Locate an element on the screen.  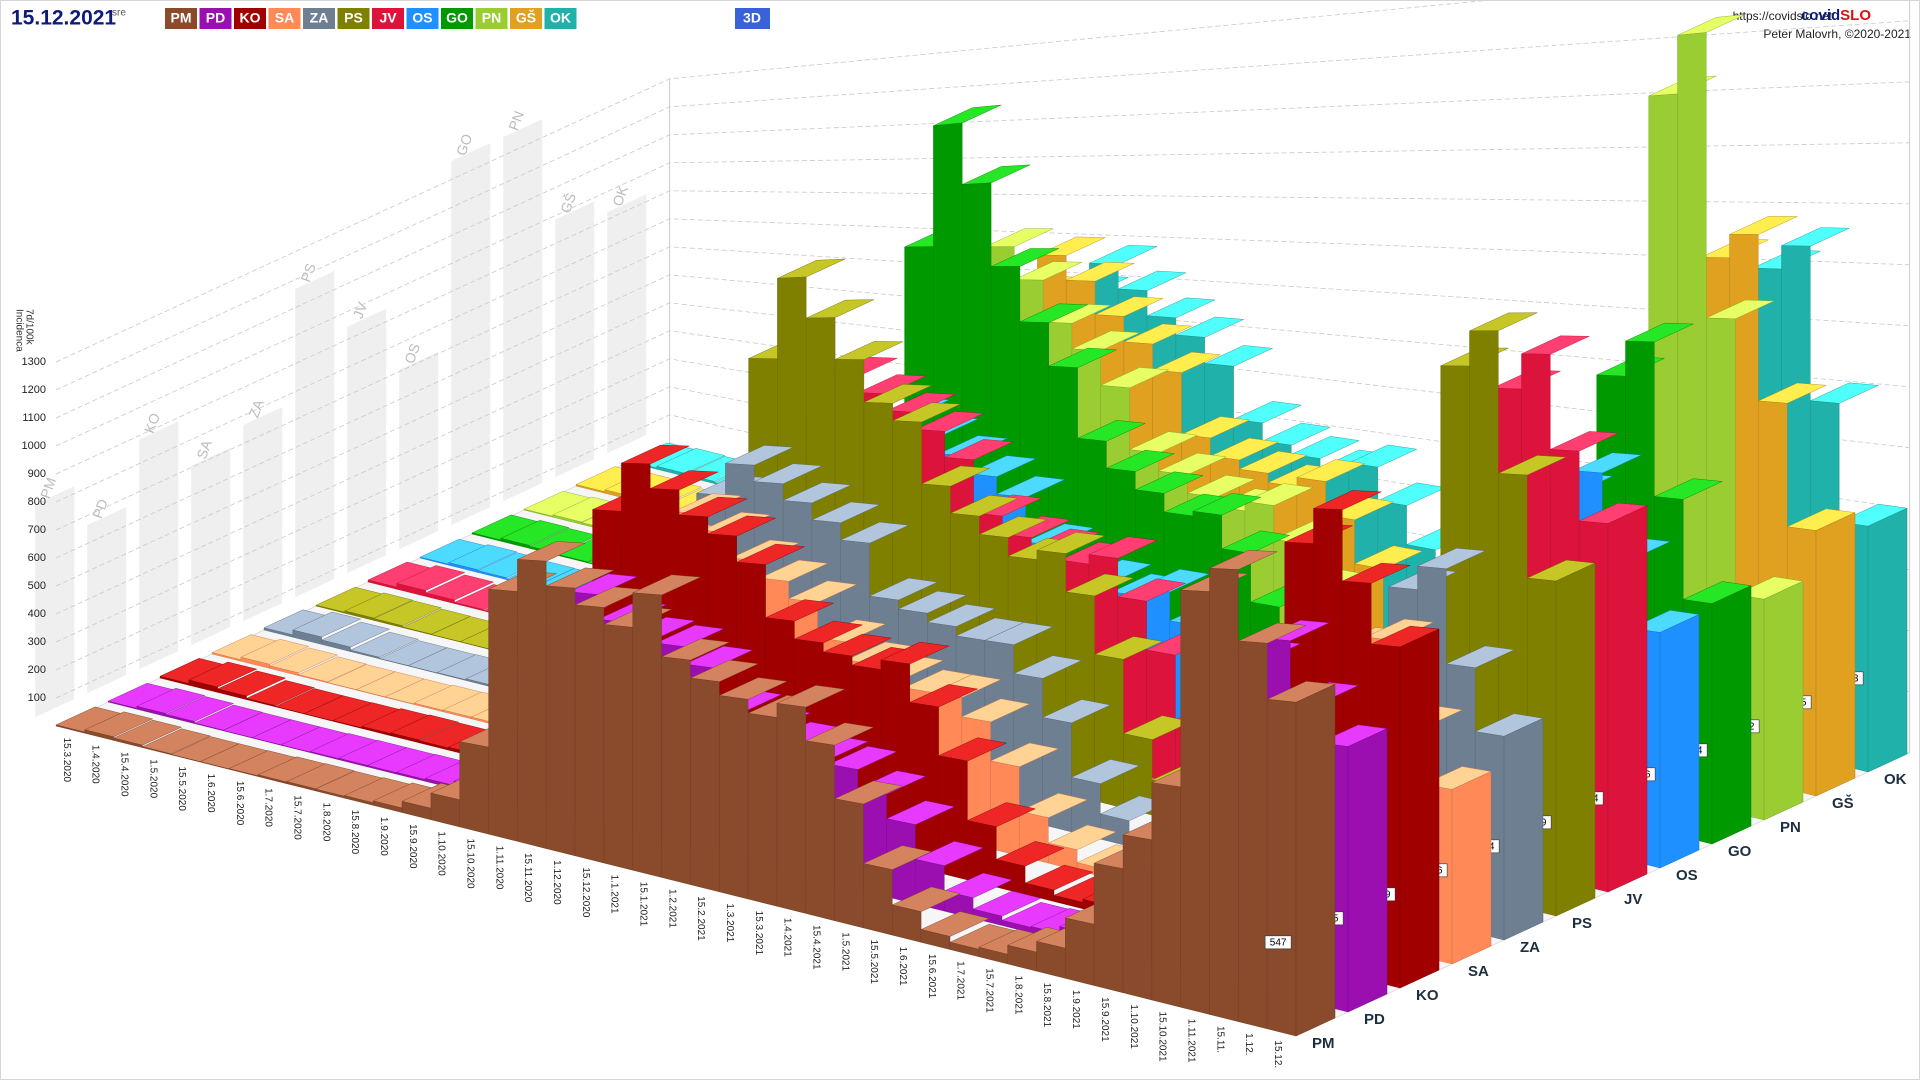
legend-label: SA is located at coordinates (284, 18).